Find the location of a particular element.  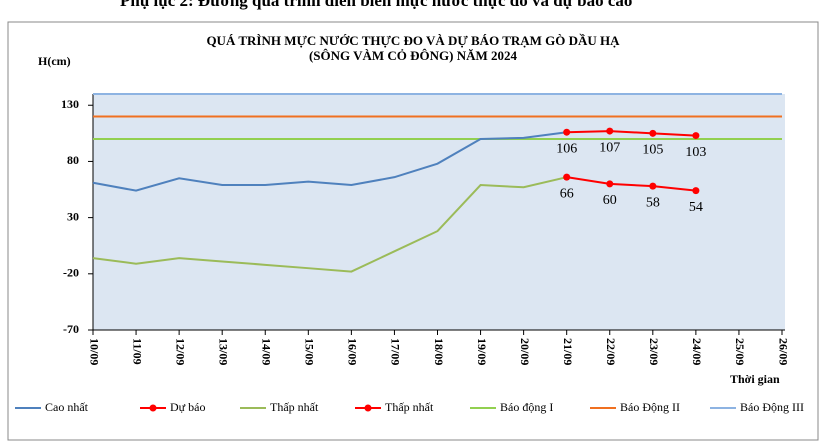

y-tick-label: -20 is located at coordinates (71, 273).